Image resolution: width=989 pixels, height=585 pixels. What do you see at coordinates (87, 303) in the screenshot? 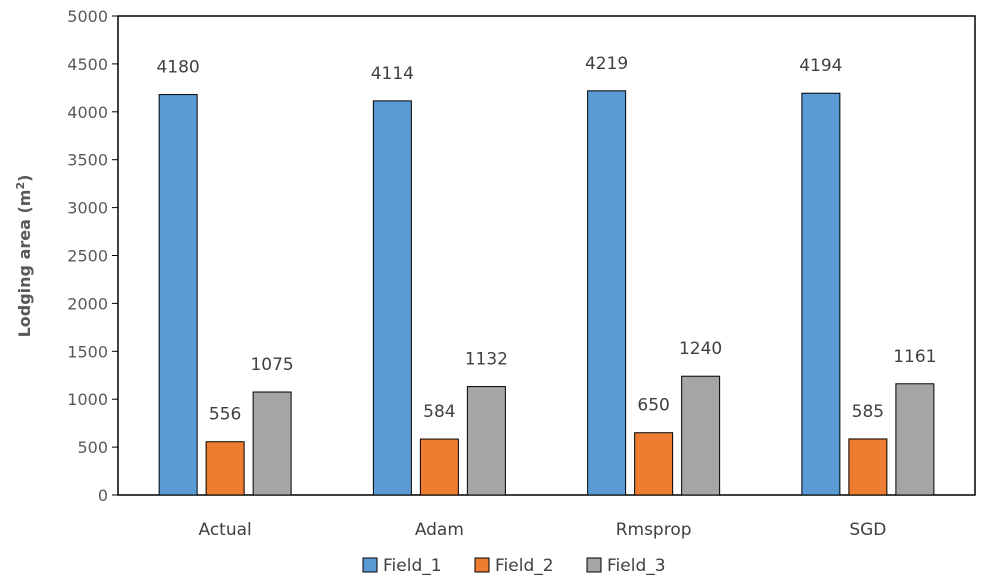
I see `y-tick-label: 2000` at bounding box center [87, 303].